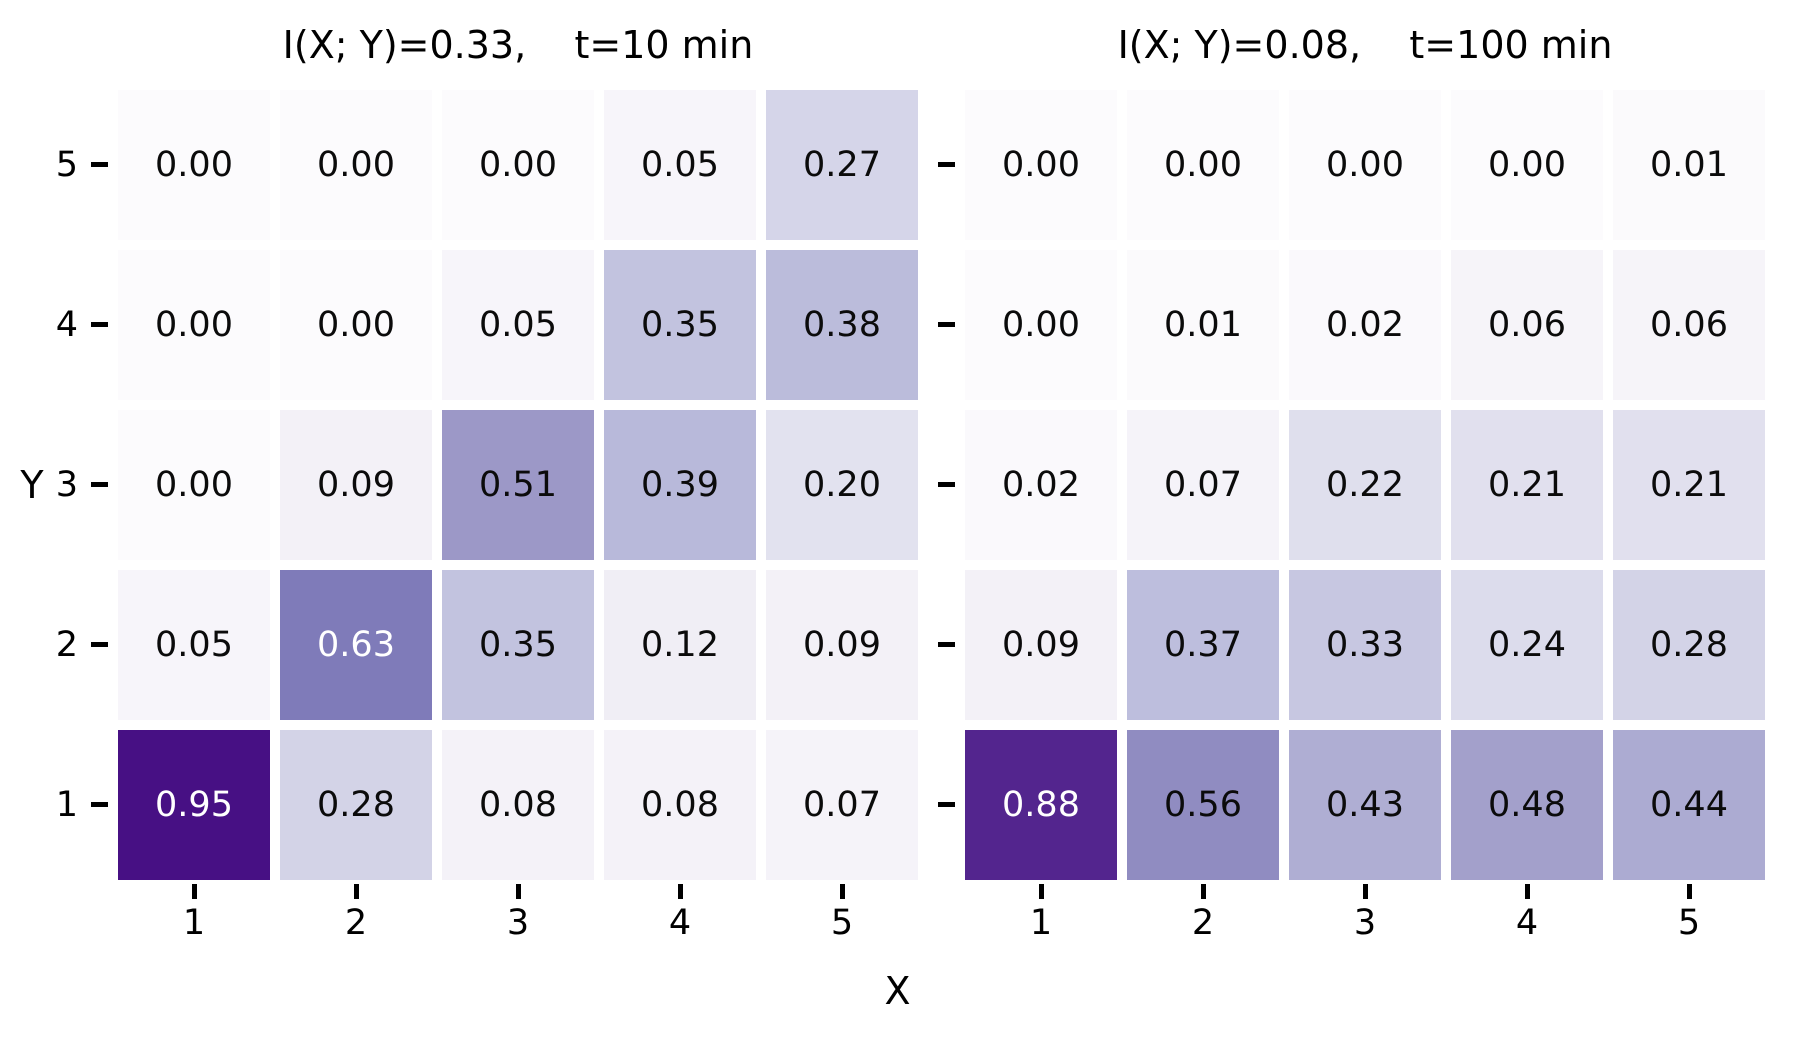 The height and width of the screenshot is (1037, 1795). I want to click on heatmap-cell: 0.88, so click(1041, 805).